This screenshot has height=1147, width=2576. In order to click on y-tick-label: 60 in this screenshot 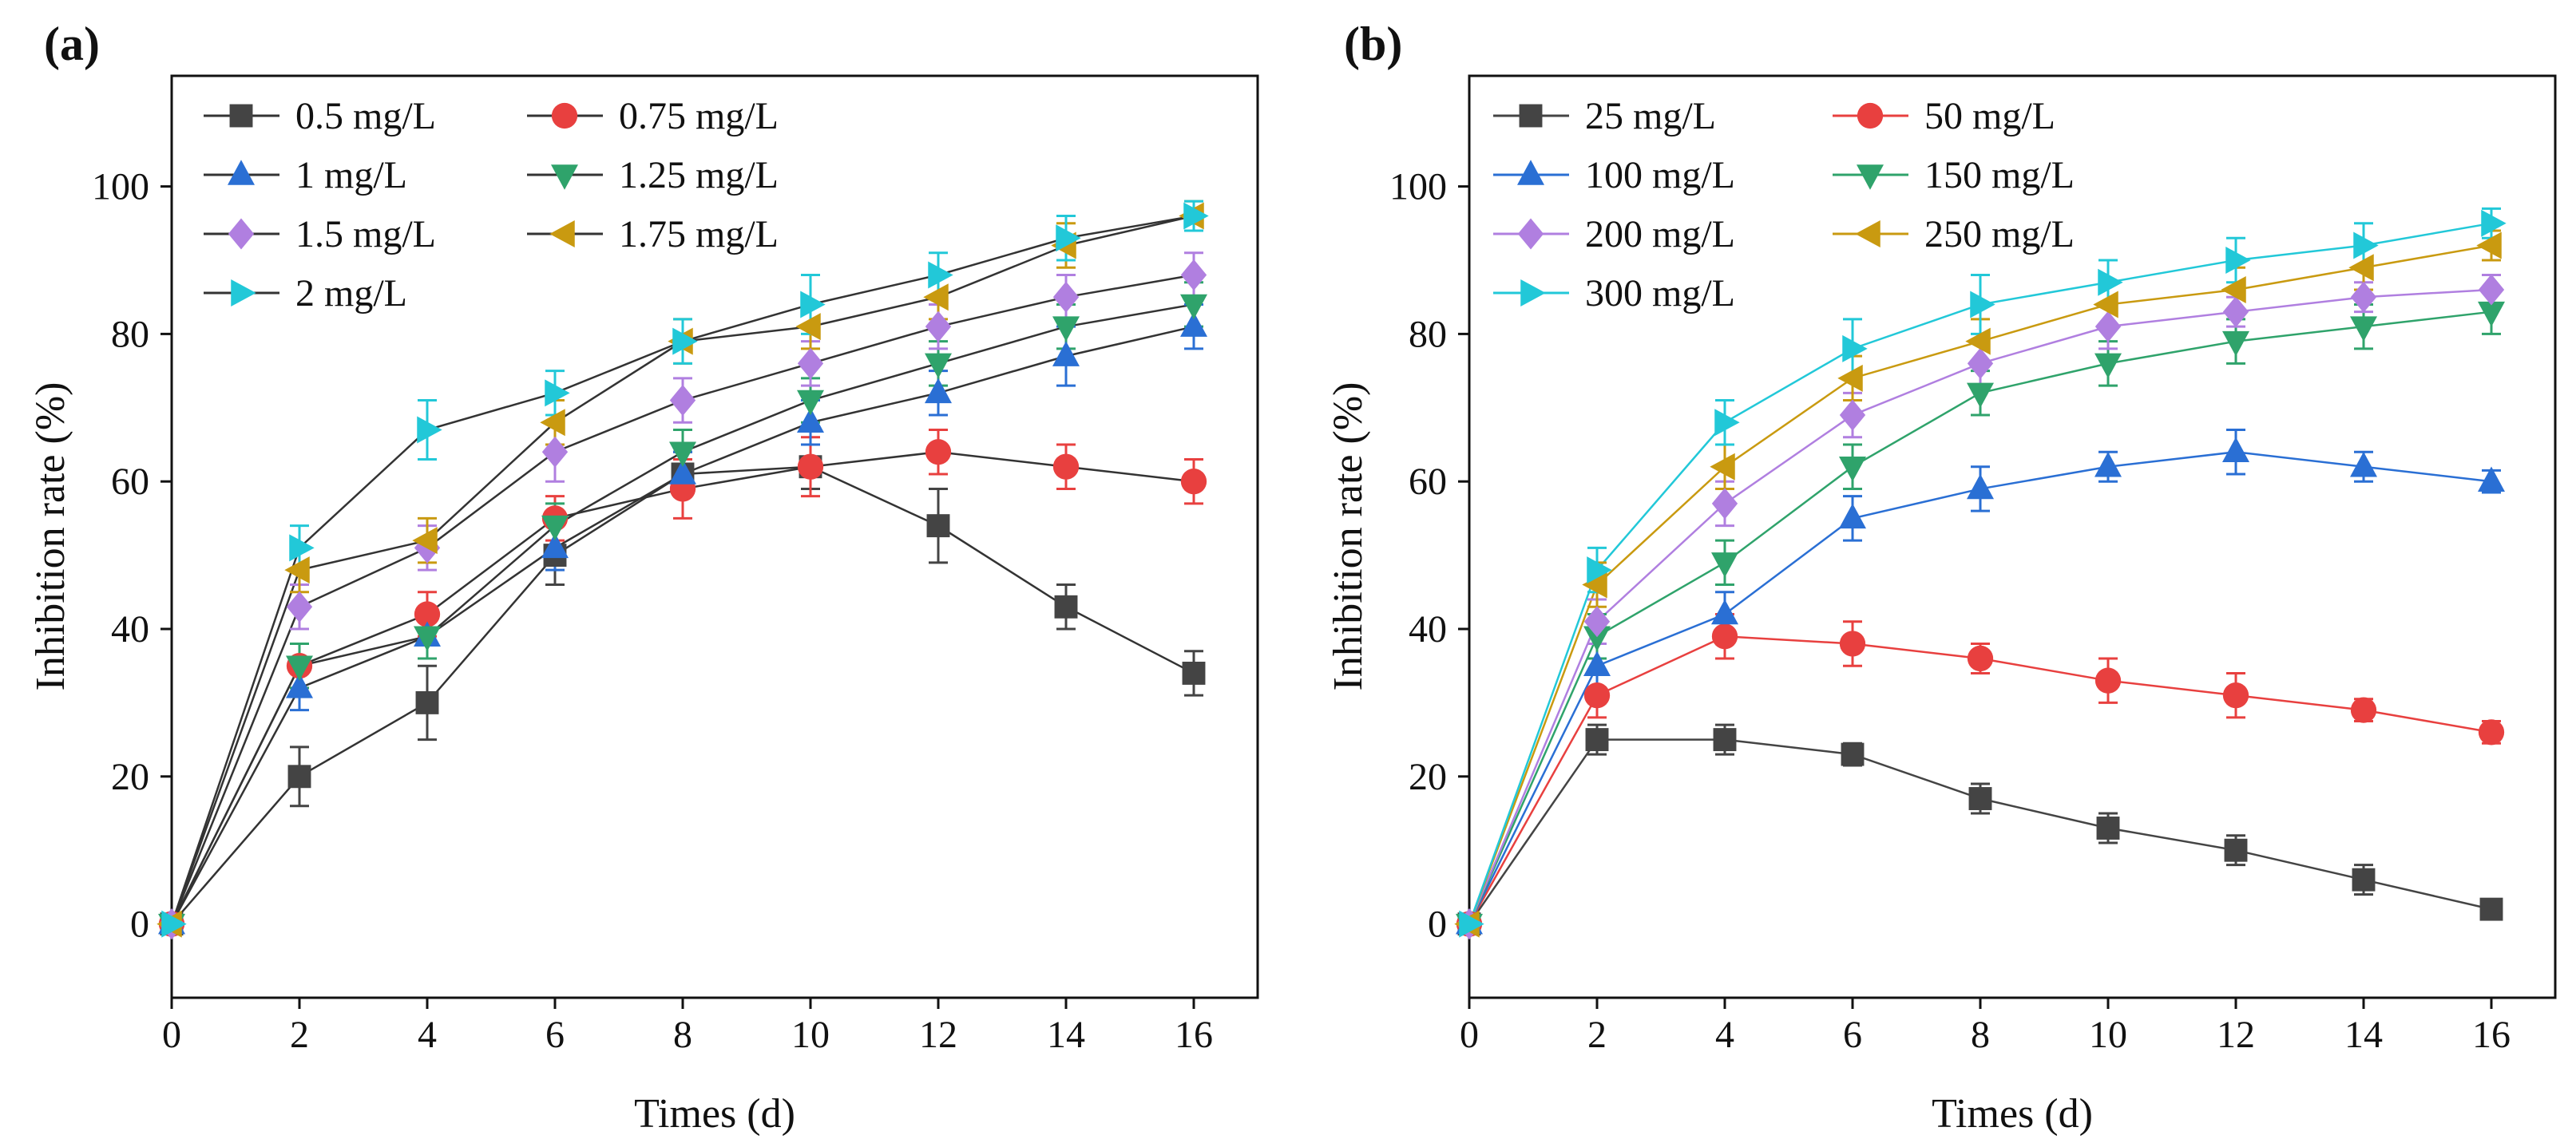, I will do `click(130, 482)`.